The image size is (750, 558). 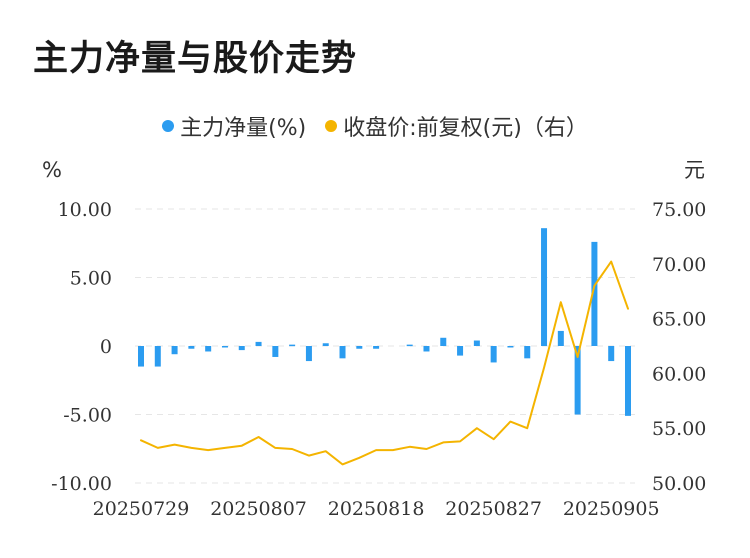 I want to click on x-tick-label: 20250818, so click(x=376, y=509).